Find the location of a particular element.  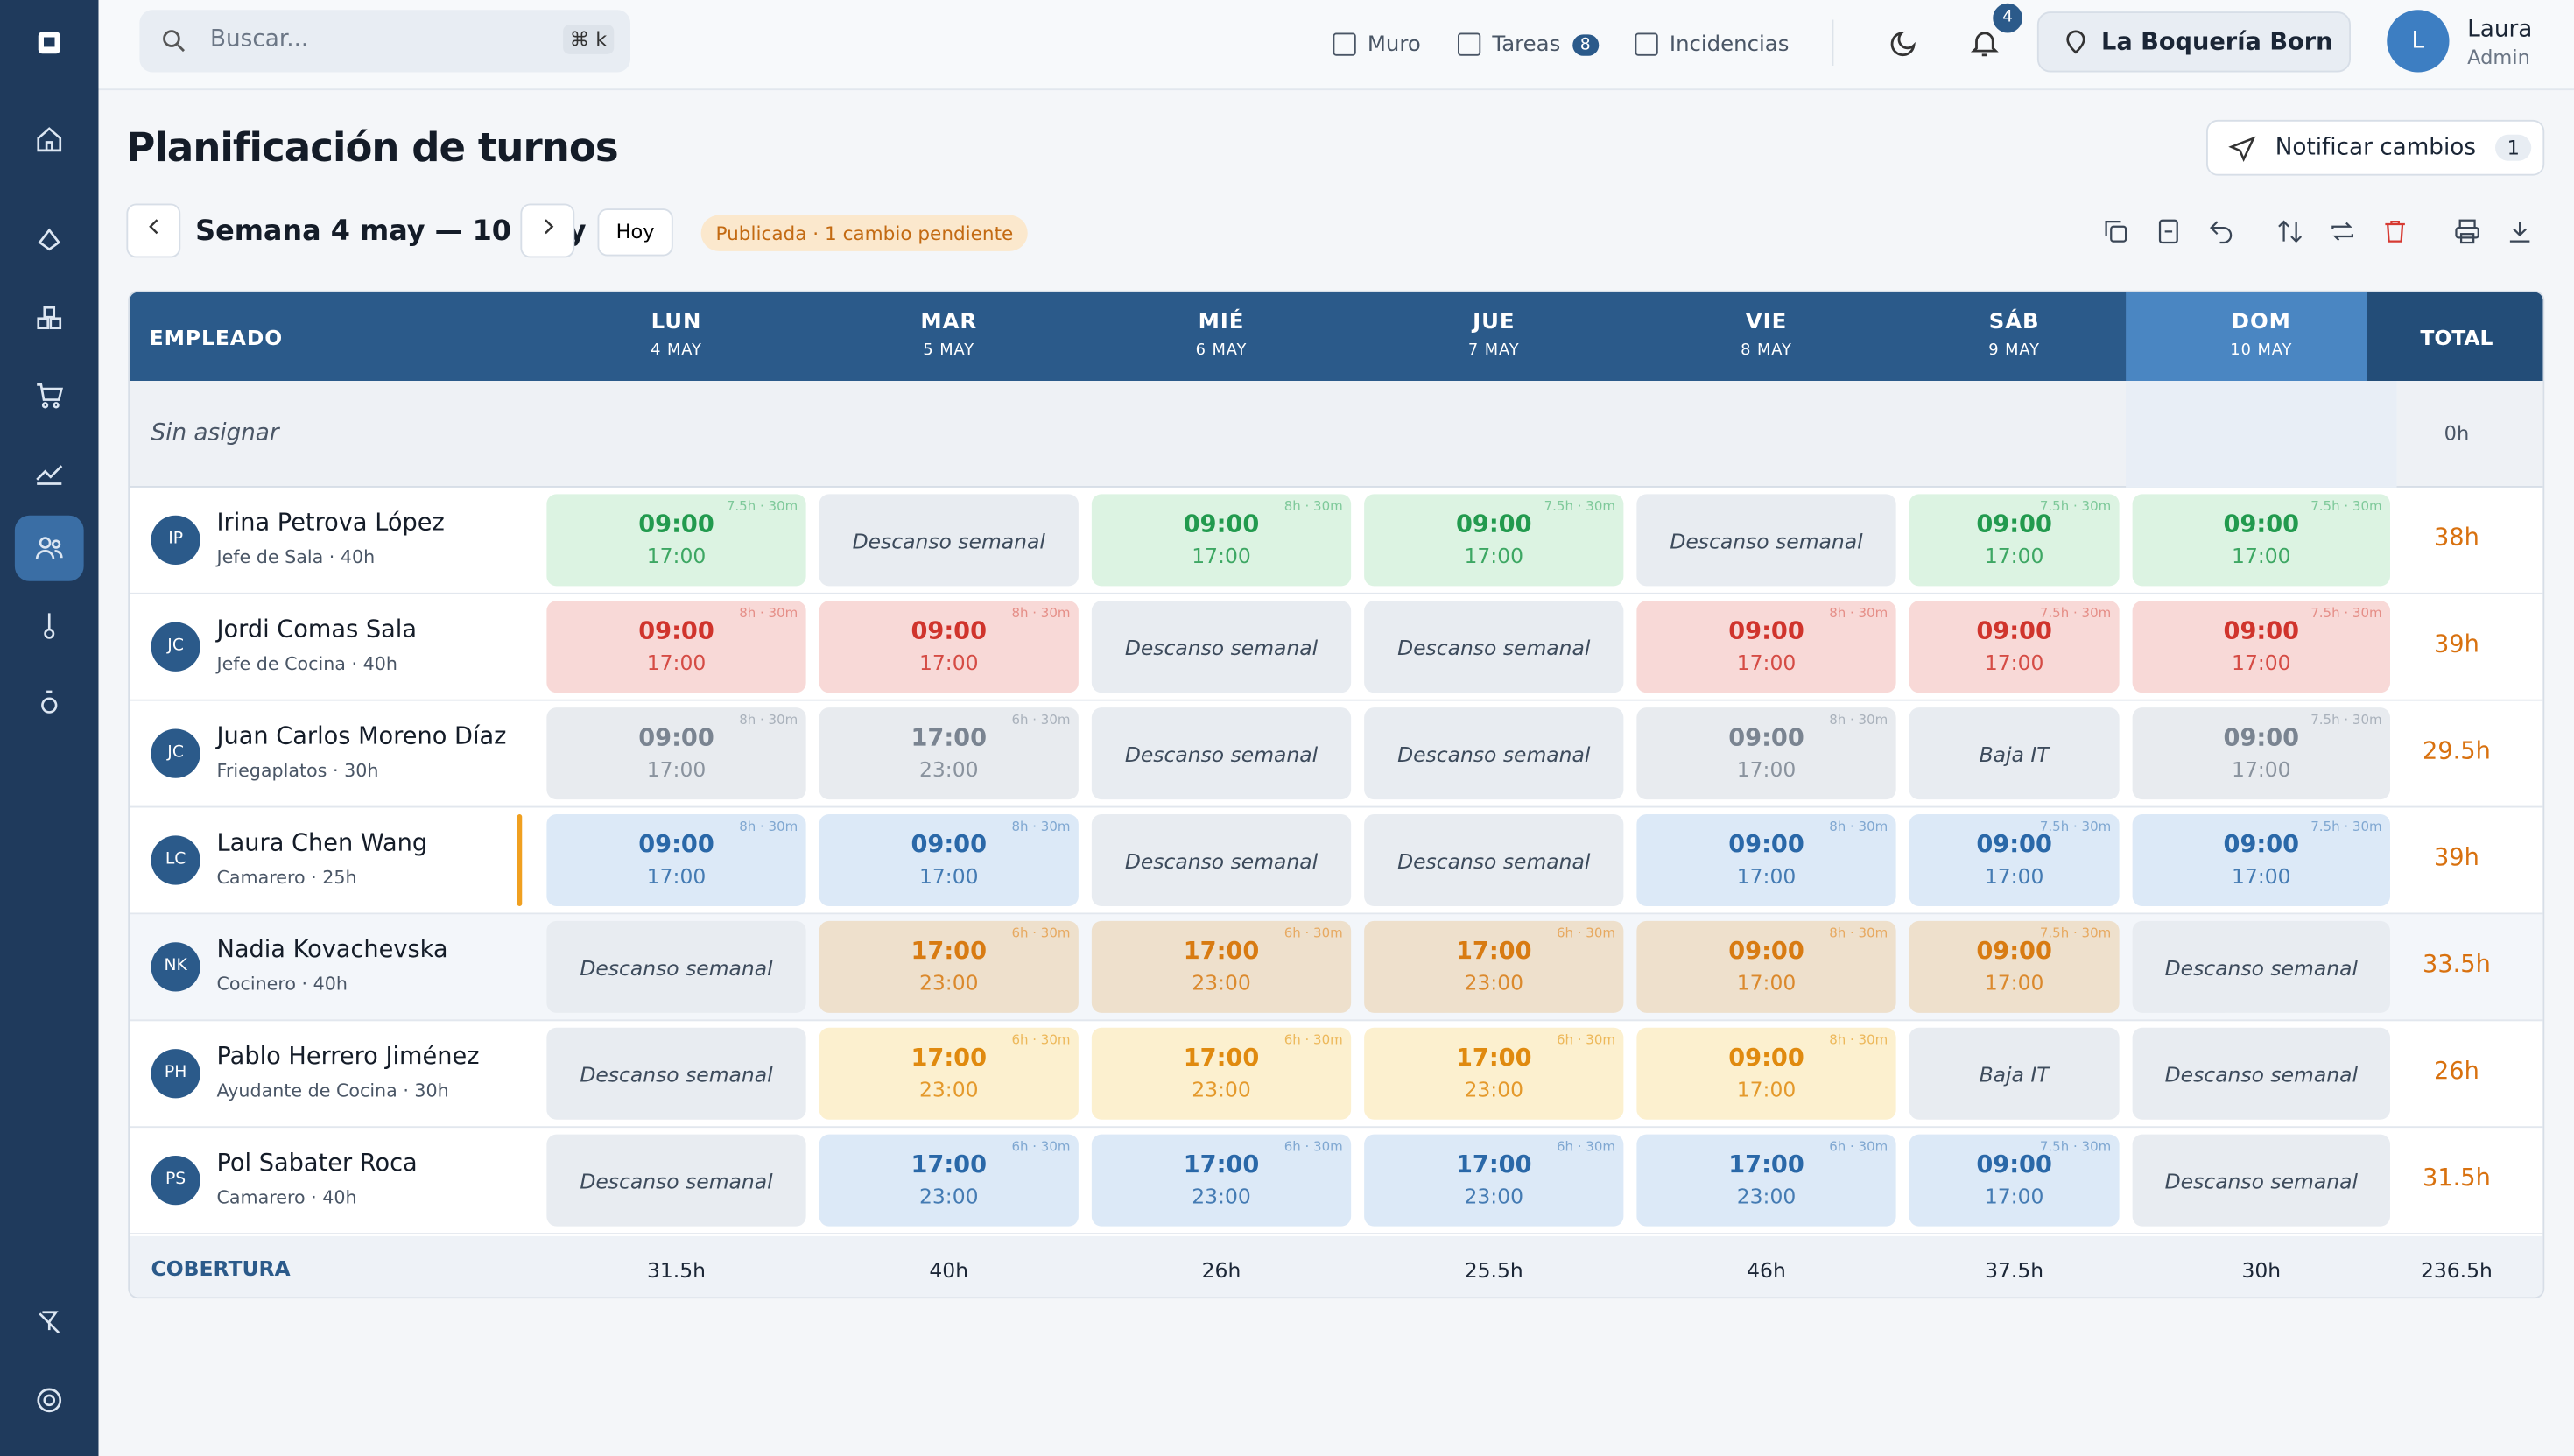

notifications is located at coordinates (1984, 43).